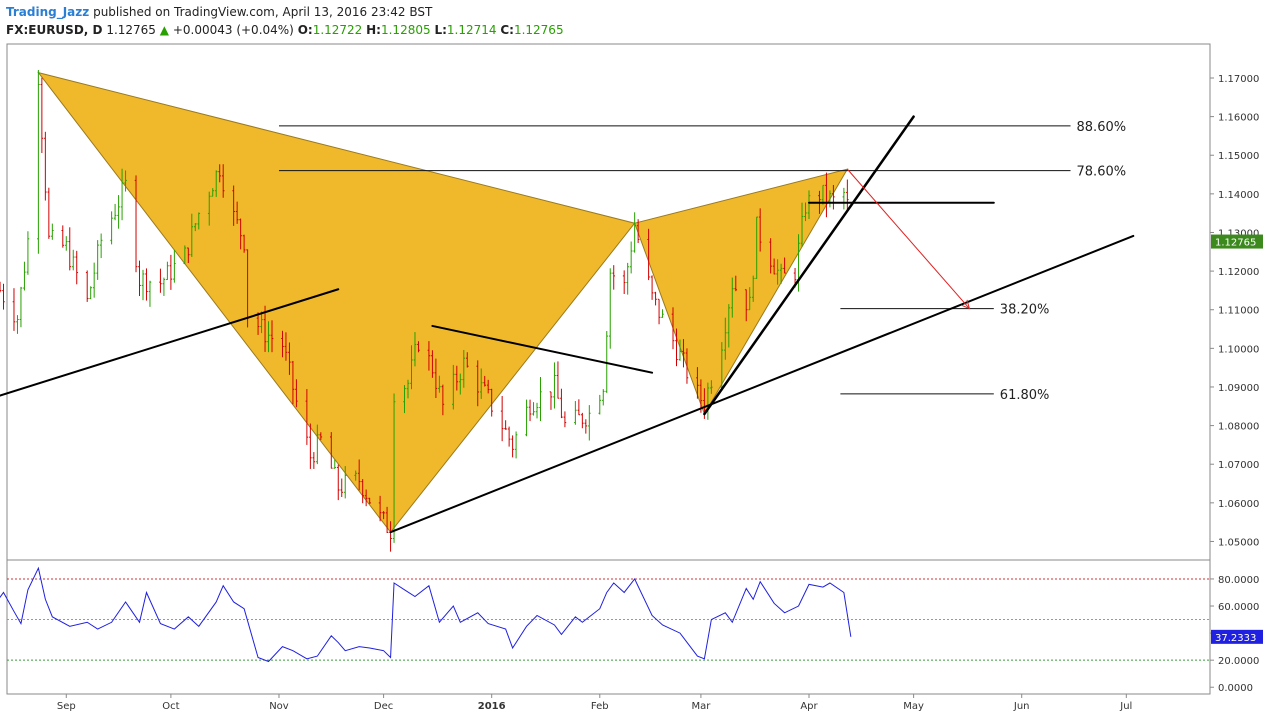 This screenshot has height=720, width=1264. I want to click on price-tick-label: 1.14000, so click(1238, 195).